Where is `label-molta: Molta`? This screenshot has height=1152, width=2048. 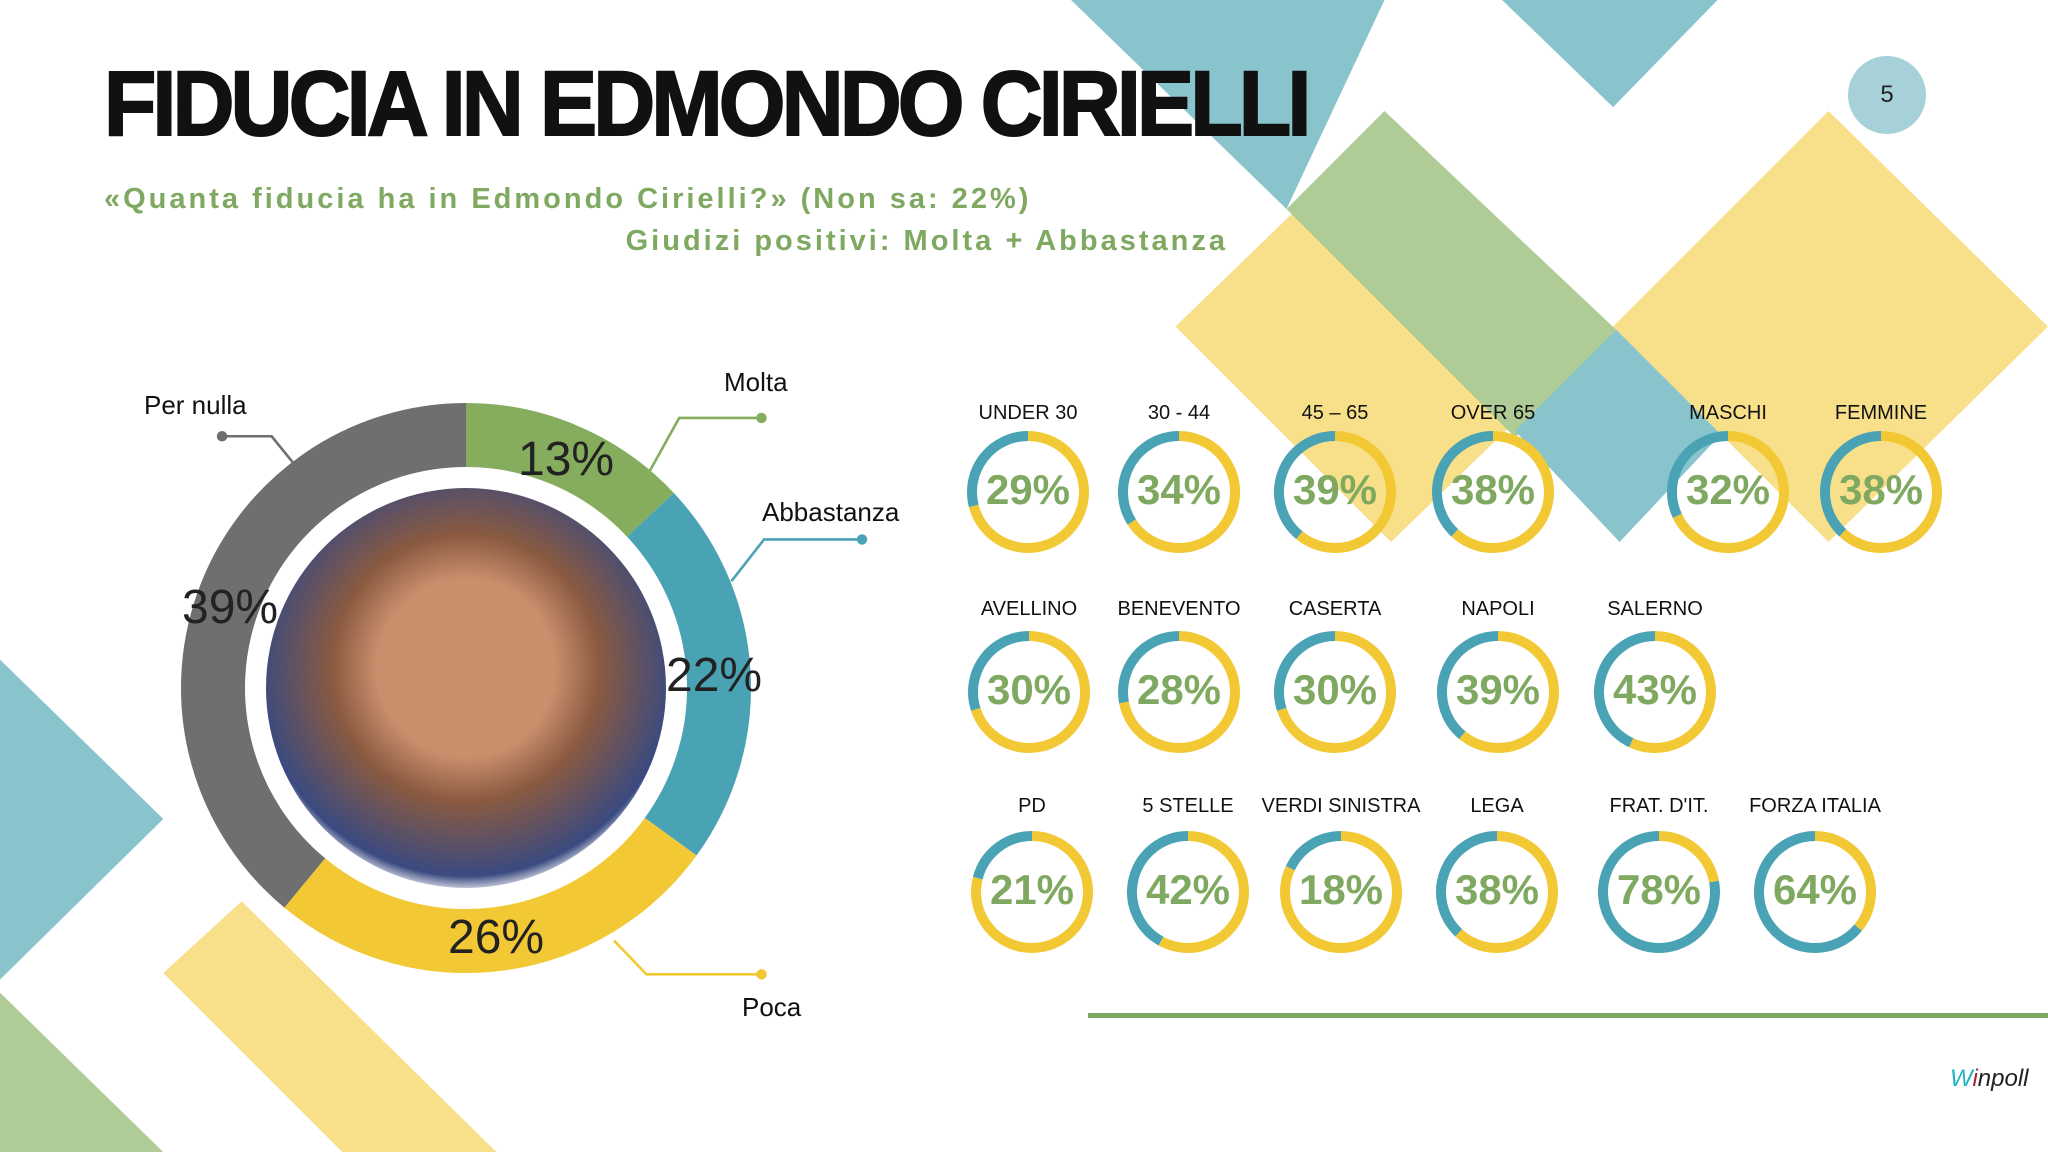 label-molta: Molta is located at coordinates (756, 382).